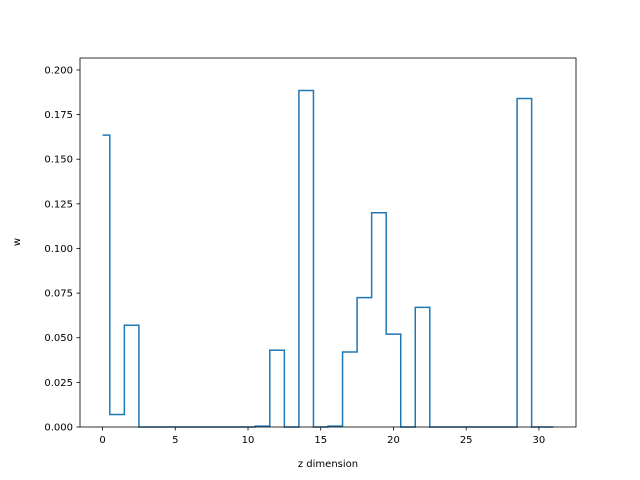  I want to click on x-tick-label: 0, so click(102, 440).